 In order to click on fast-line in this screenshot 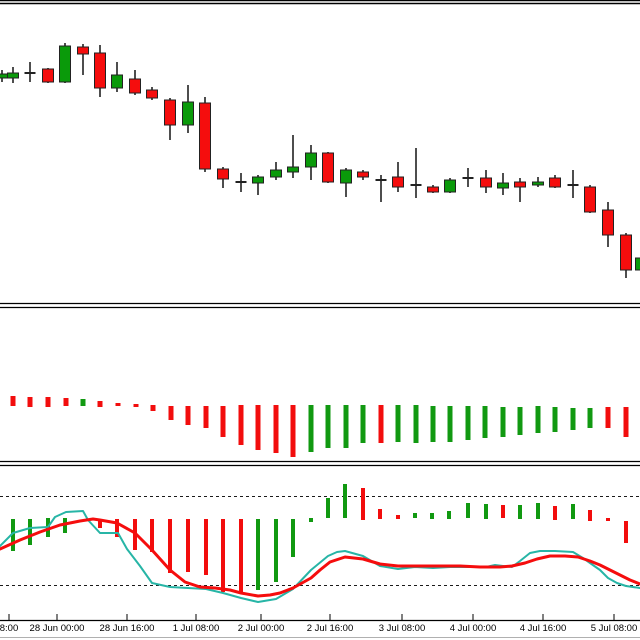, I will do `click(320, 556)`.